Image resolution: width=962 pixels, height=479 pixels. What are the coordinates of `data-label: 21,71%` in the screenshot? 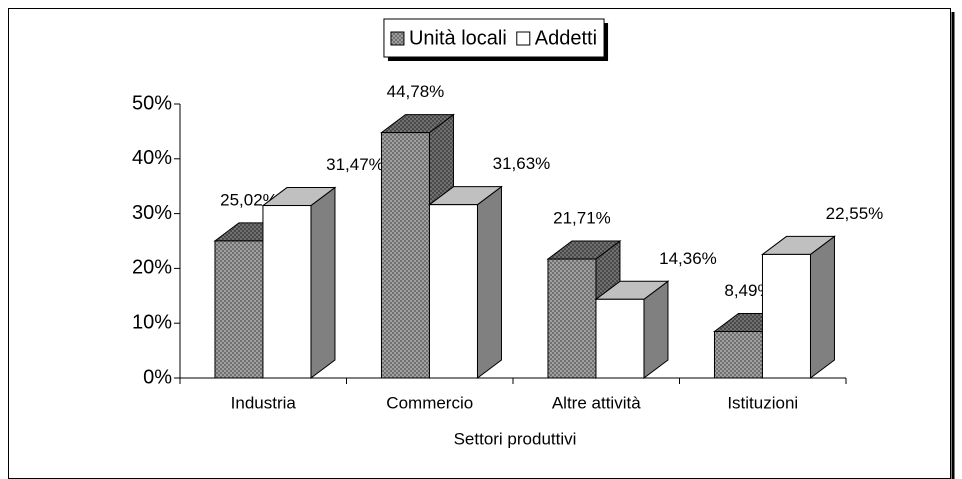 It's located at (582, 218).